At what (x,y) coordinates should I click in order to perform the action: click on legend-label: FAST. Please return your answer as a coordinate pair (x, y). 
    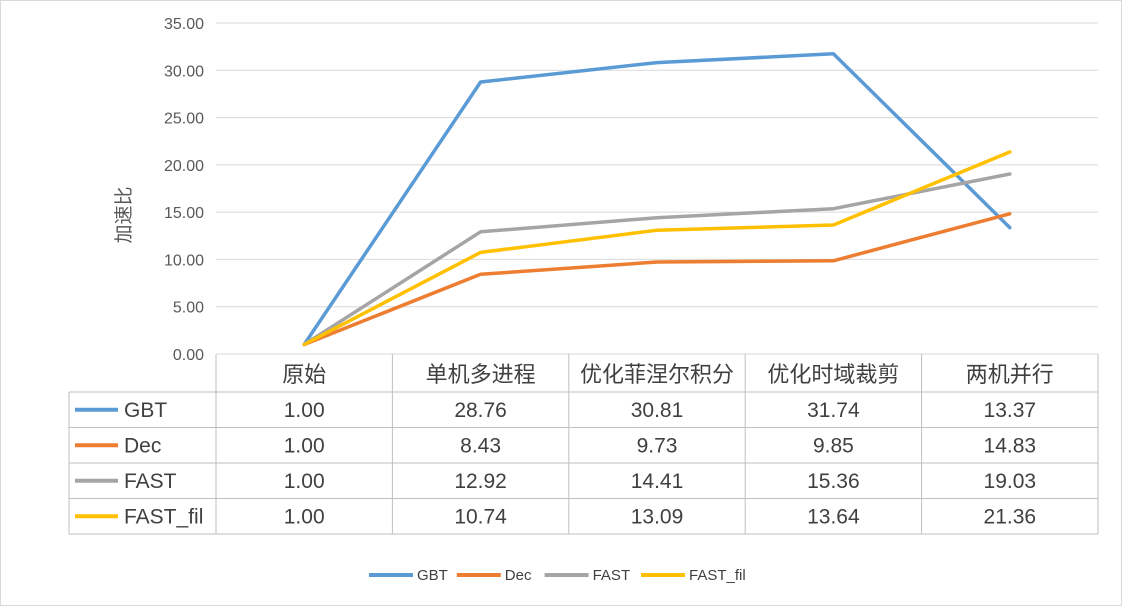
    Looking at the image, I should click on (612, 575).